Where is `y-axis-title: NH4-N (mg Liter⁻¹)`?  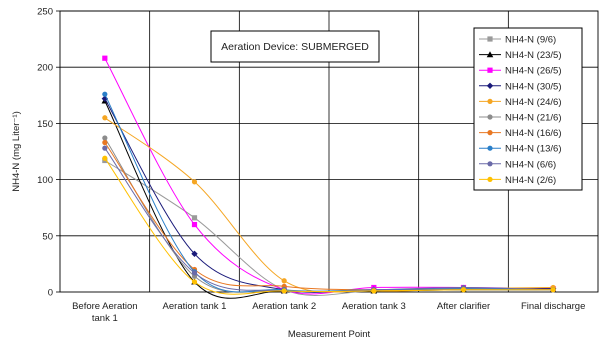
y-axis-title: NH4-N (mg Liter⁻¹) is located at coordinates (16, 151).